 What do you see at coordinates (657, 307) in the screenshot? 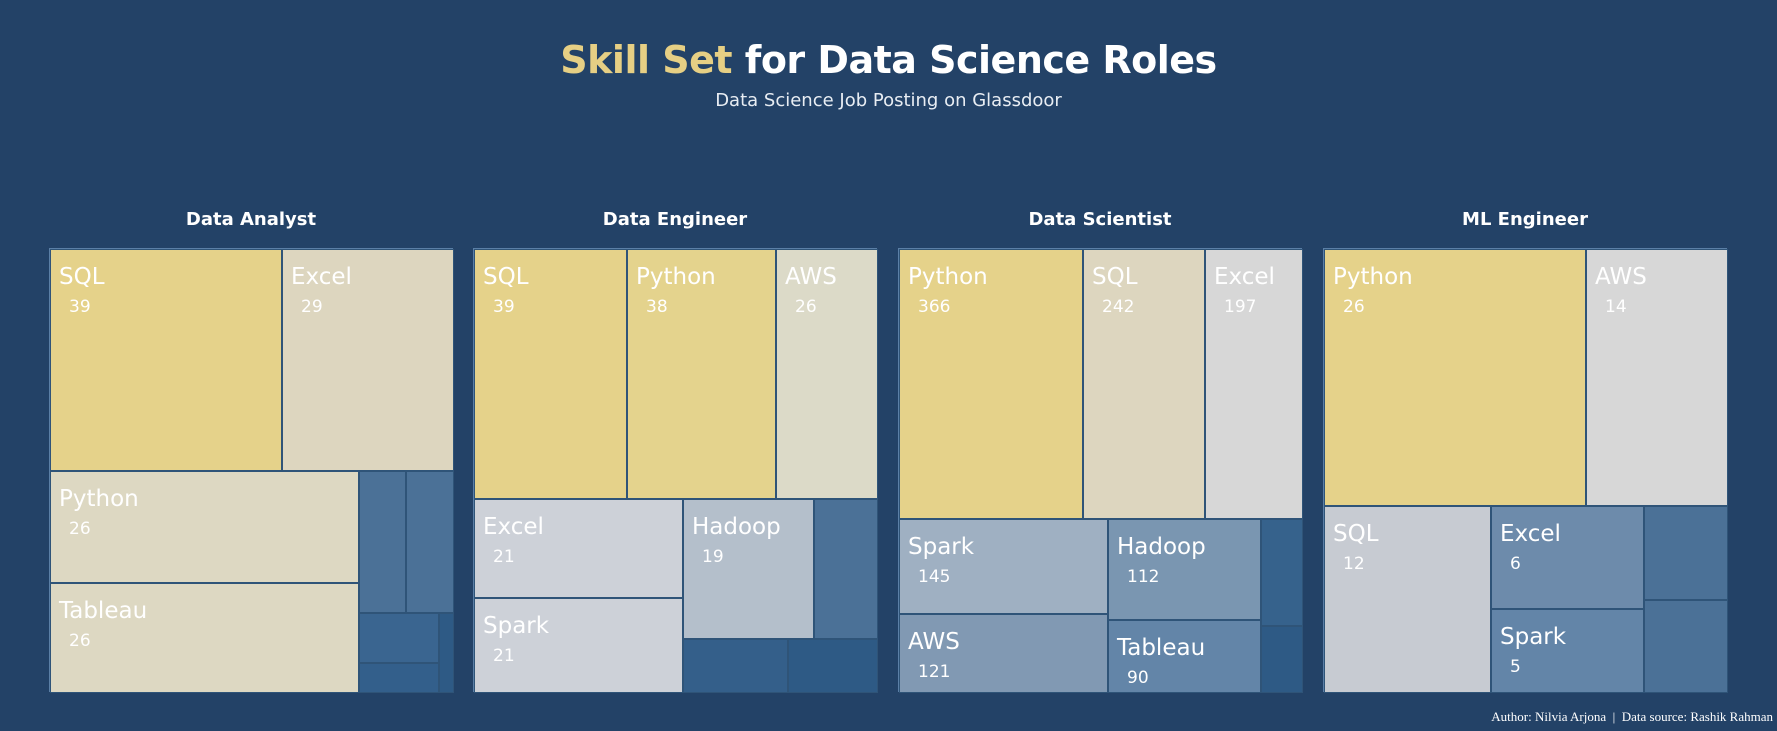
I see `cell-value: 38` at bounding box center [657, 307].